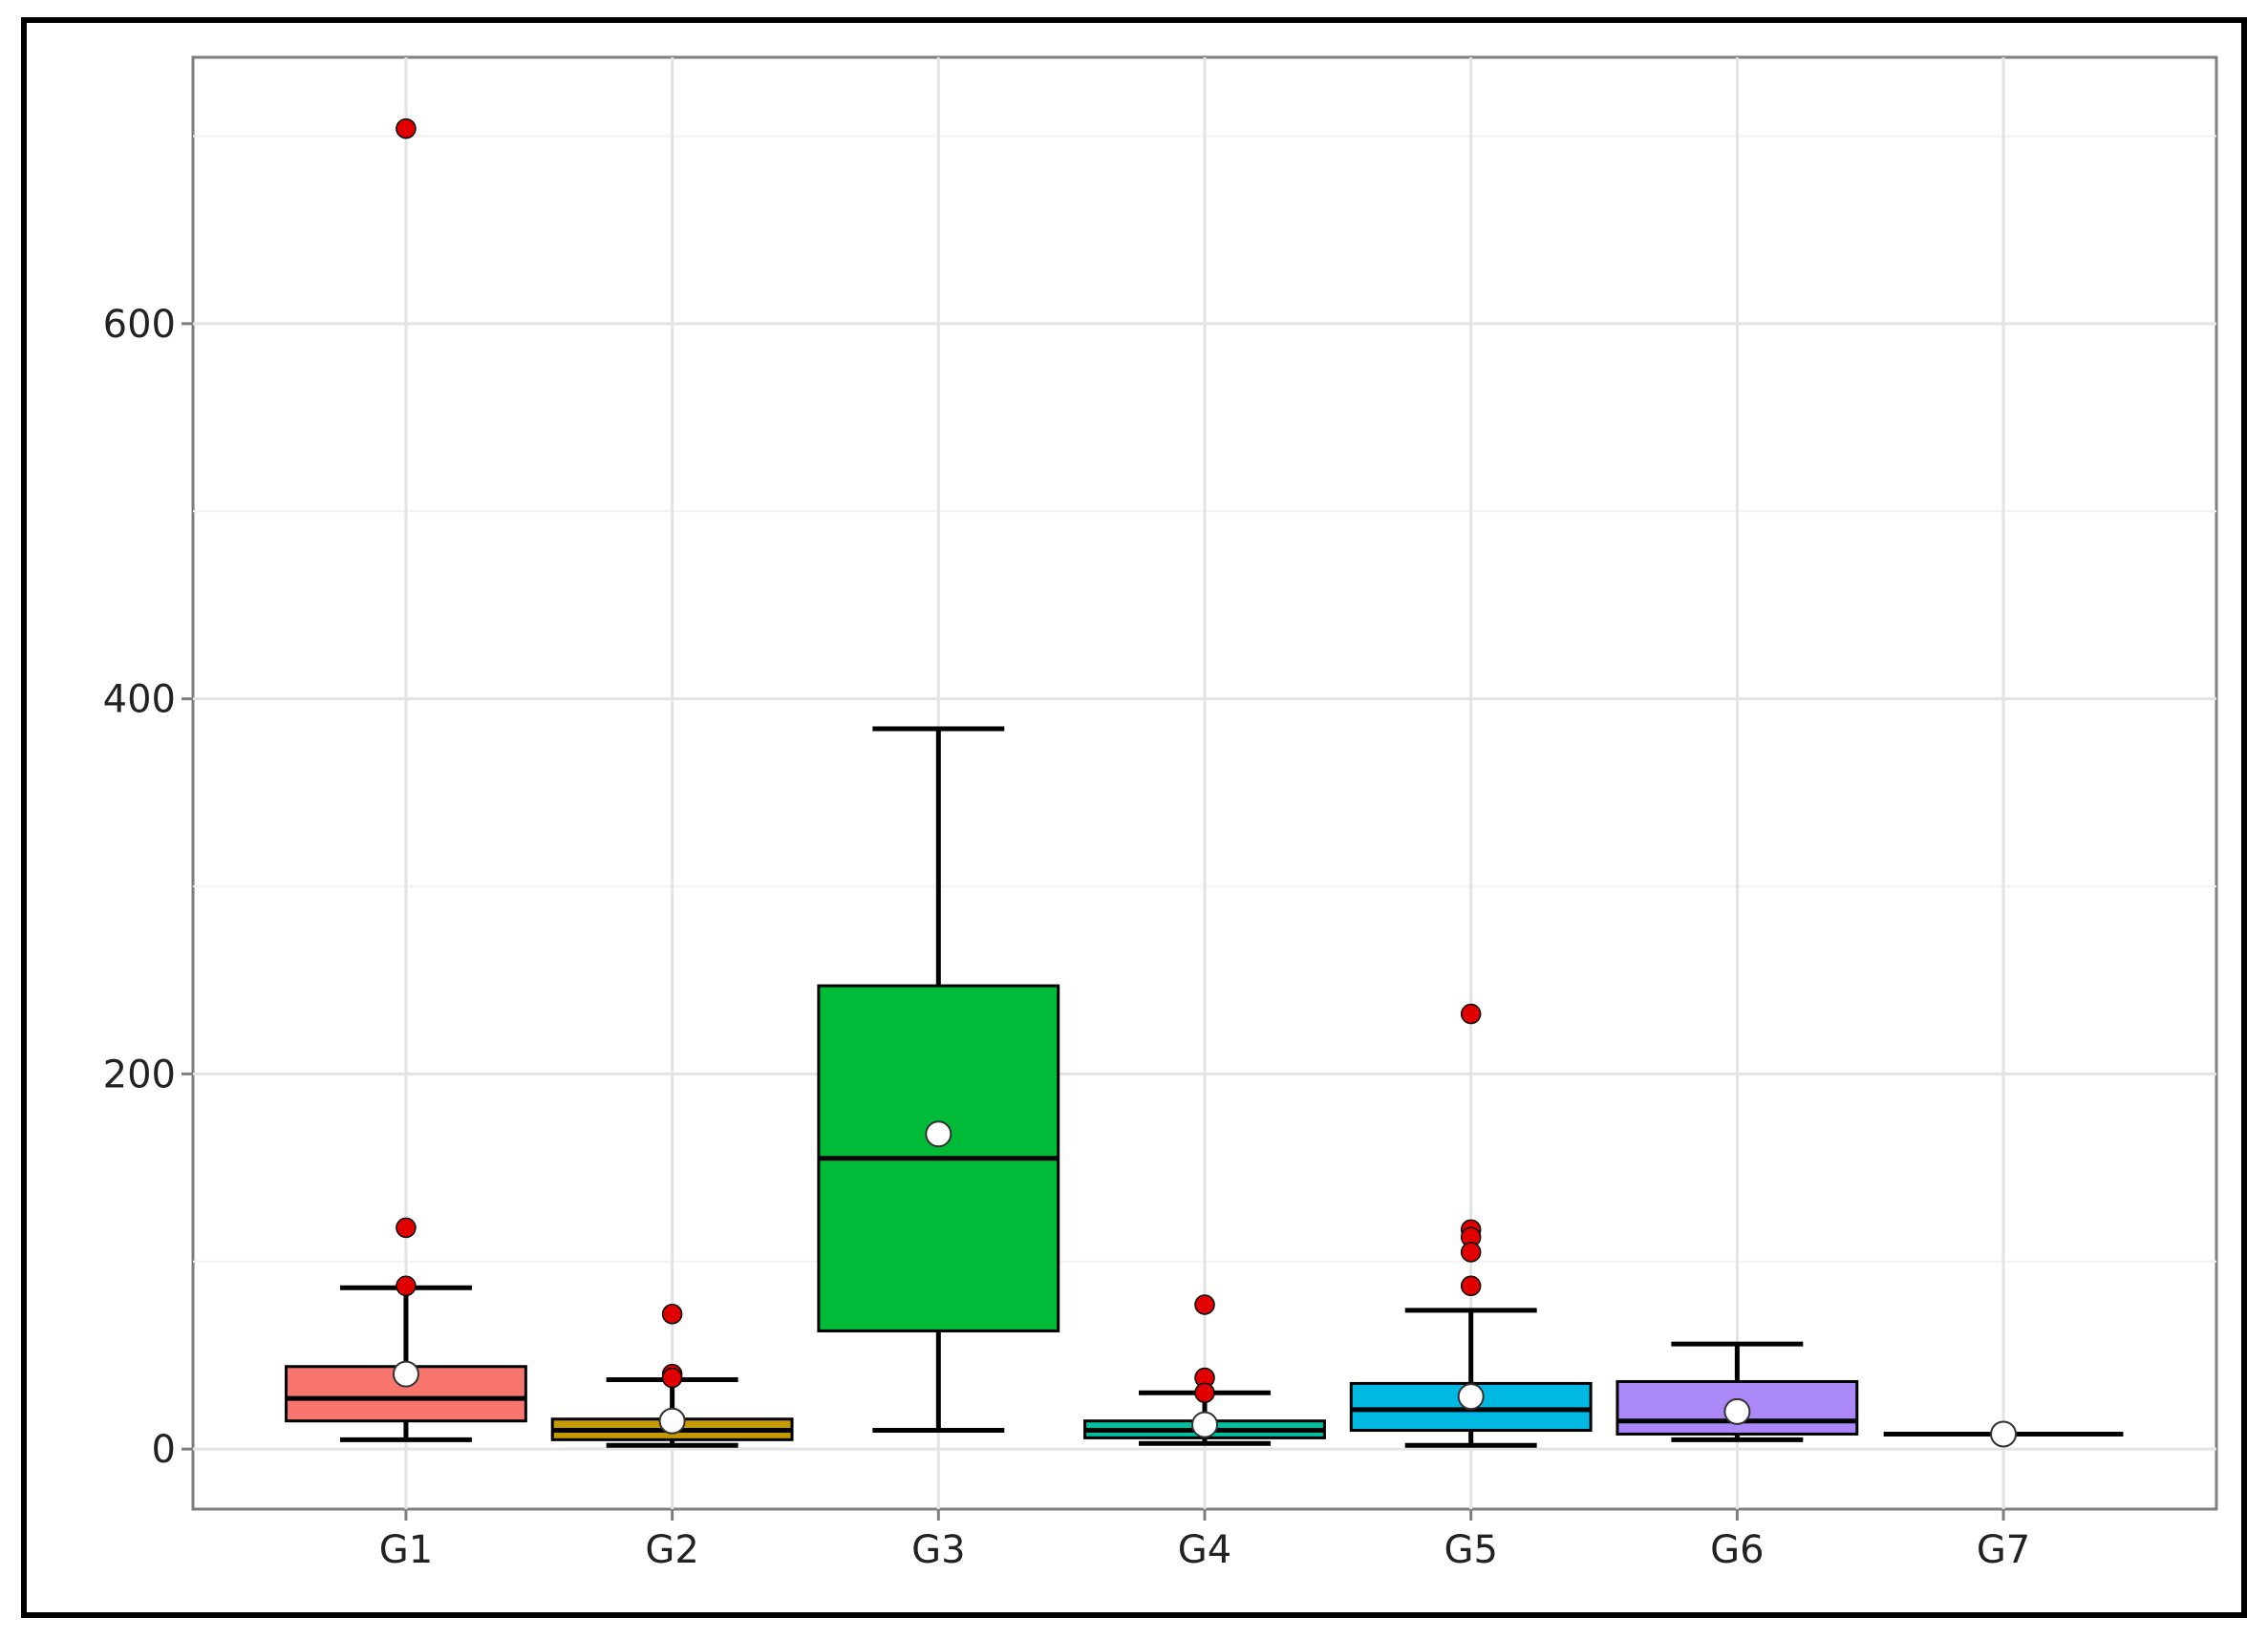 The image size is (2268, 1639). I want to click on x-tick-label: G5, so click(1470, 1550).